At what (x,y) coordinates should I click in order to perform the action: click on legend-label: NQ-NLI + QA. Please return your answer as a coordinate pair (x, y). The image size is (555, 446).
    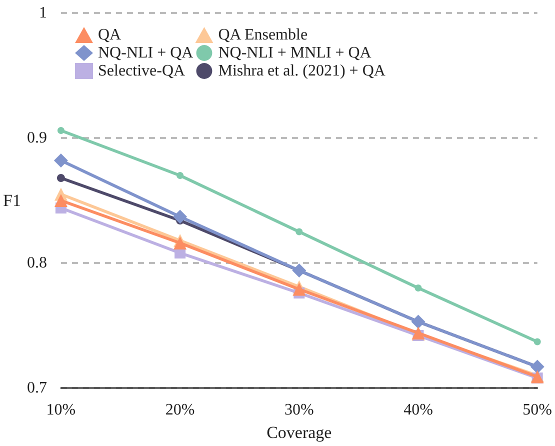
    Looking at the image, I should click on (146, 53).